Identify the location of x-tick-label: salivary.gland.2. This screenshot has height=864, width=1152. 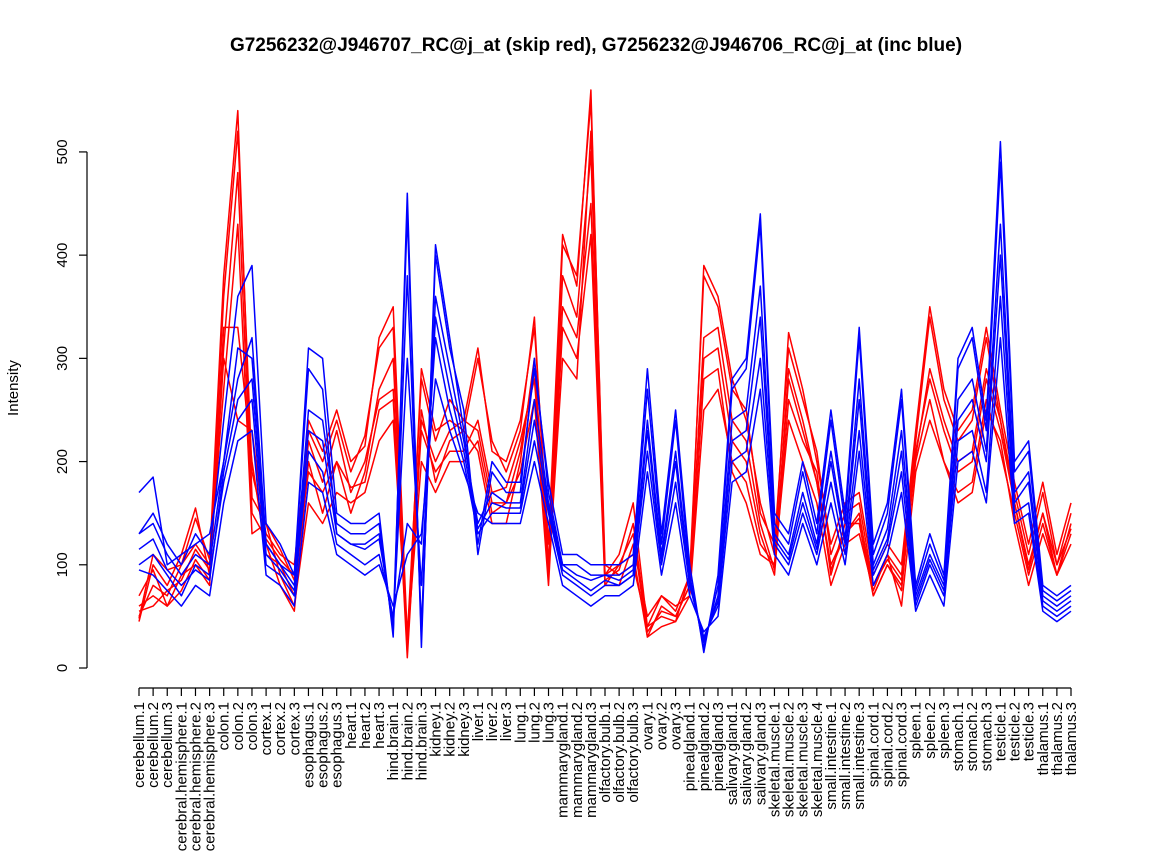
(746, 753).